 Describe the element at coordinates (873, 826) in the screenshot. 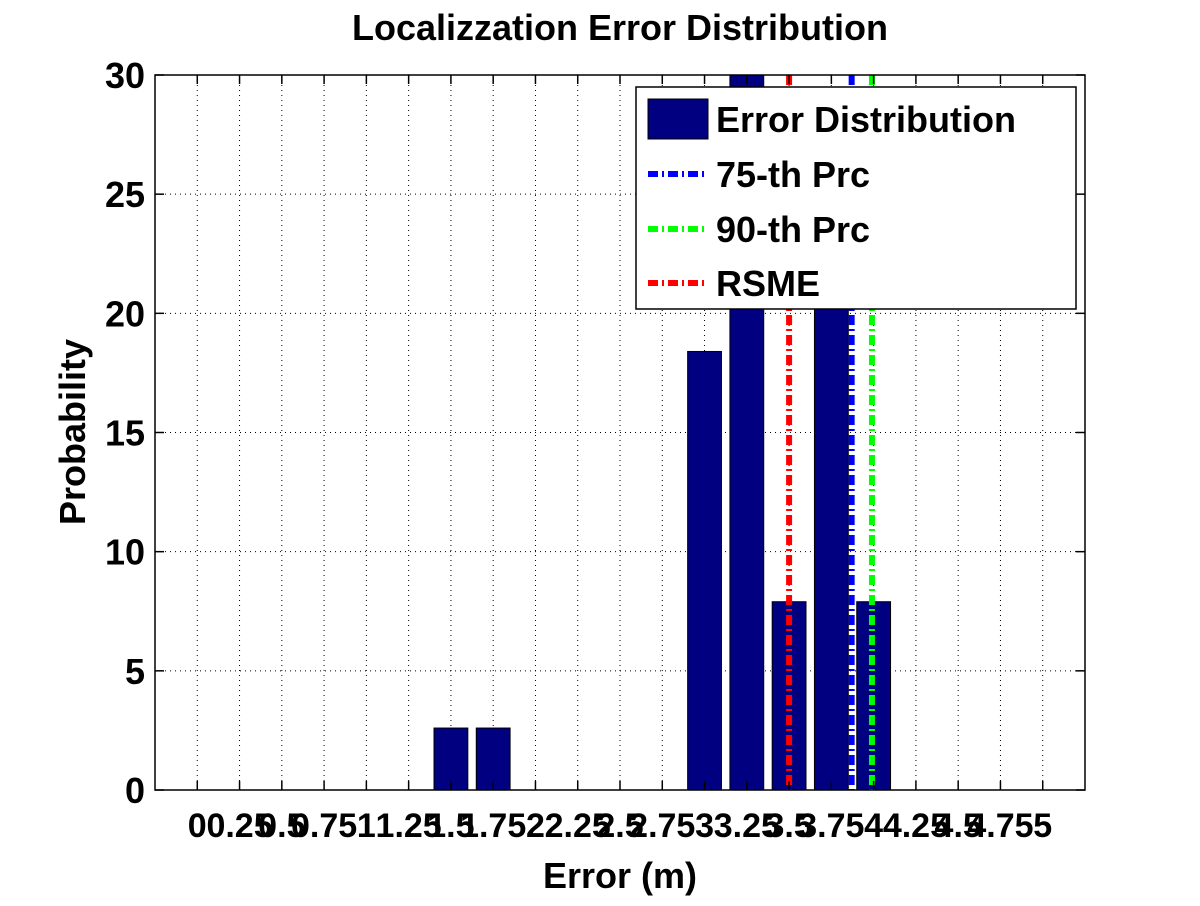

I see `x-tick-label-16: 4` at that location.